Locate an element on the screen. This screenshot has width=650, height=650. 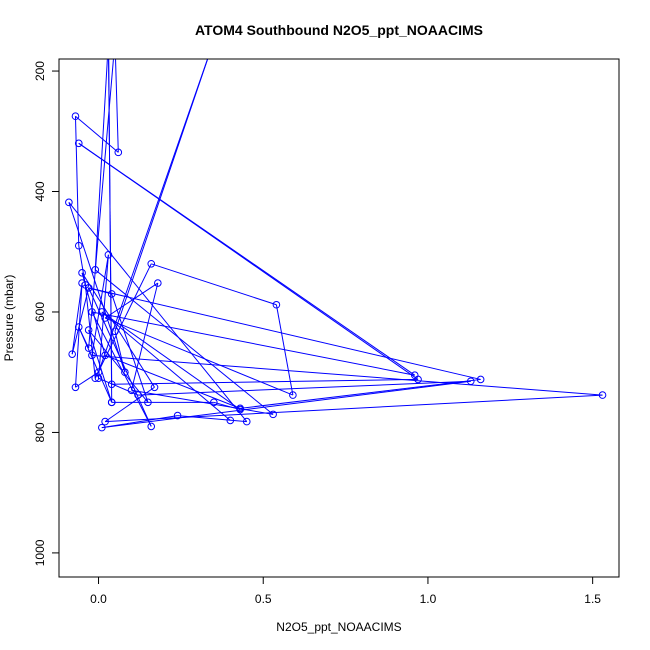
x-tick-label: 0.5 is located at coordinates (263, 599).